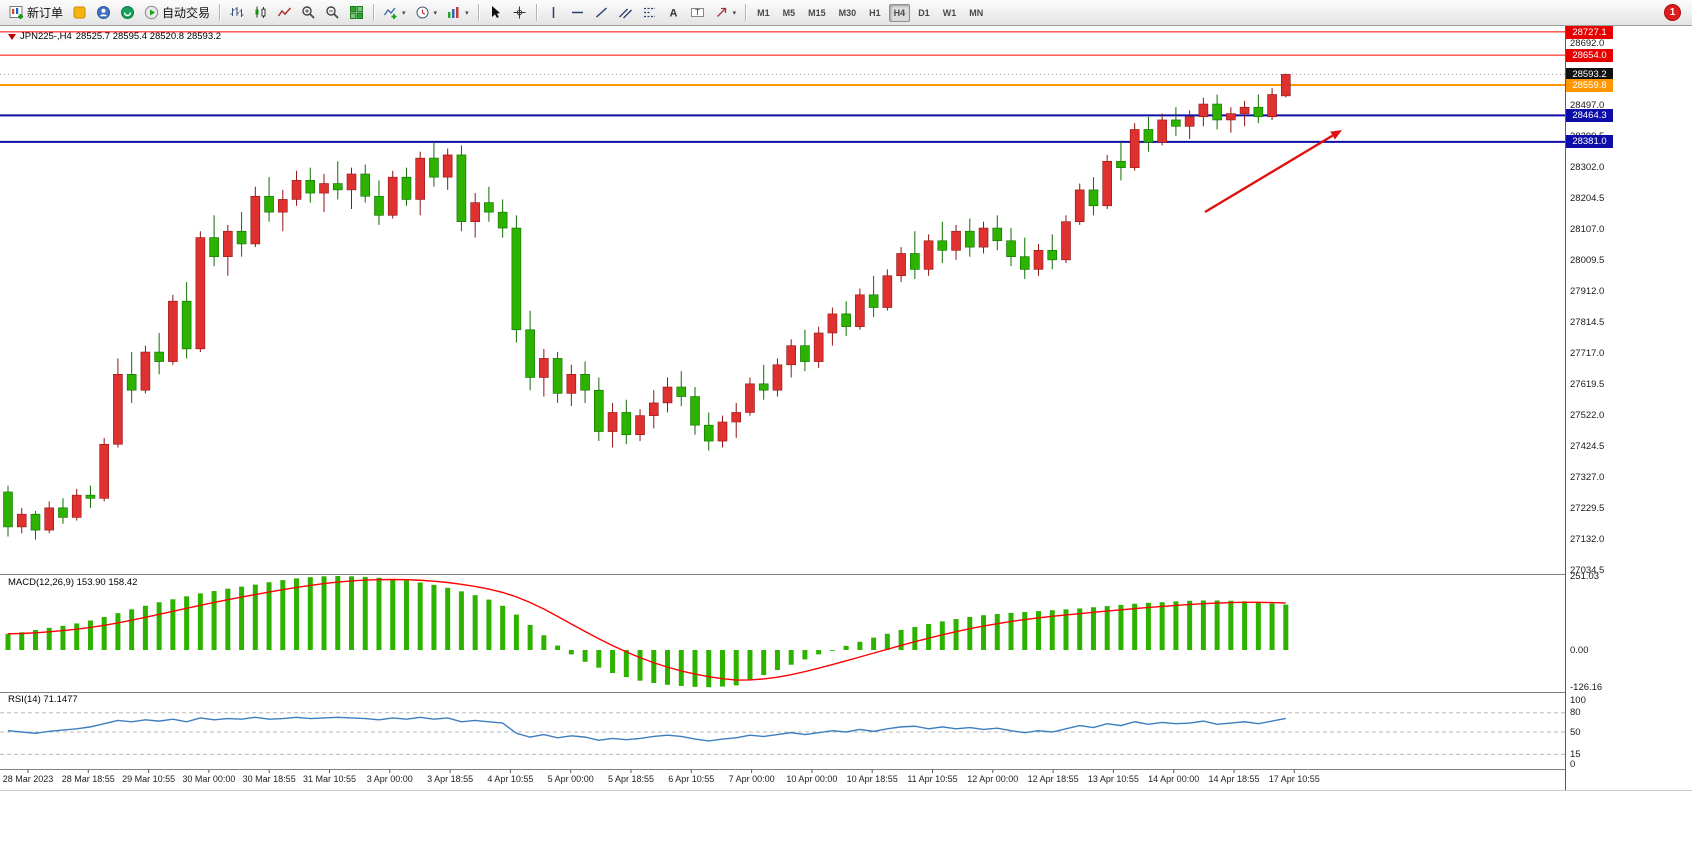  What do you see at coordinates (577, 12) in the screenshot?
I see `horizontal-line-button` at bounding box center [577, 12].